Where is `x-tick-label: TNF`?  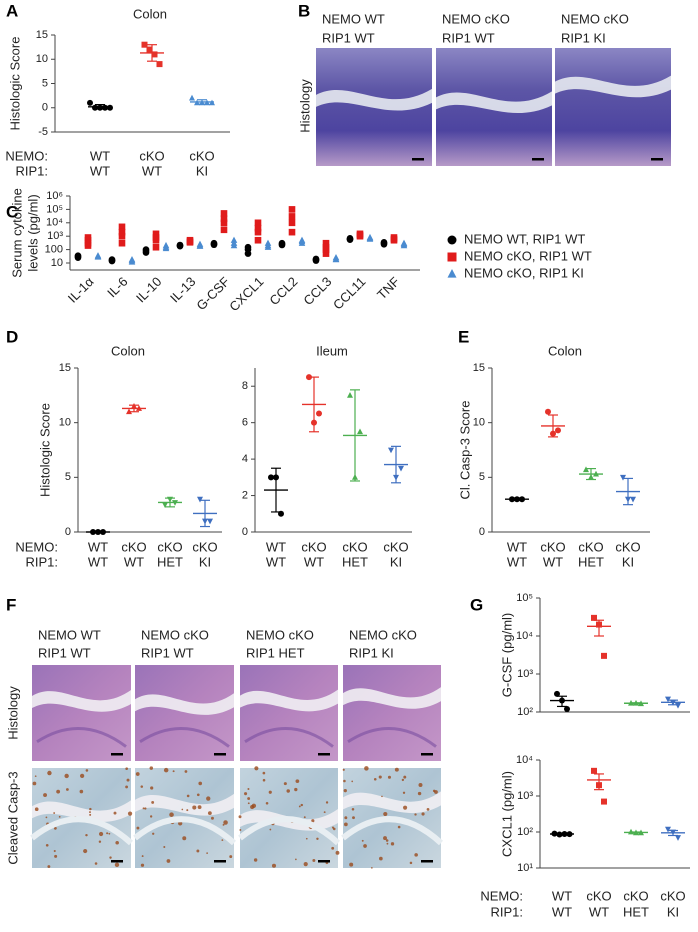 x-tick-label: TNF is located at coordinates (388, 288).